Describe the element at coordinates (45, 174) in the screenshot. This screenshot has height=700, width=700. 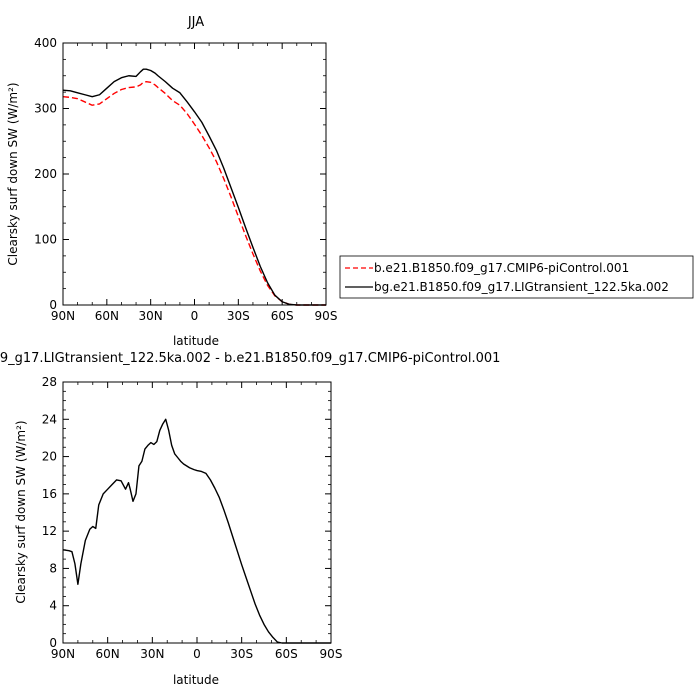
I see `top-chart-y-tick-label: 200` at that location.